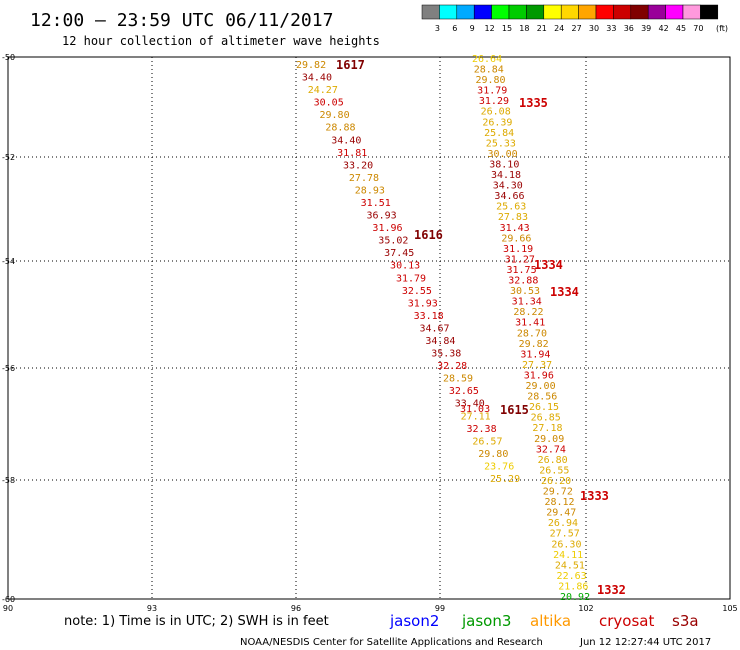 This screenshot has height=650, width=740. I want to click on wave-height-value: 32.55, so click(417, 291).